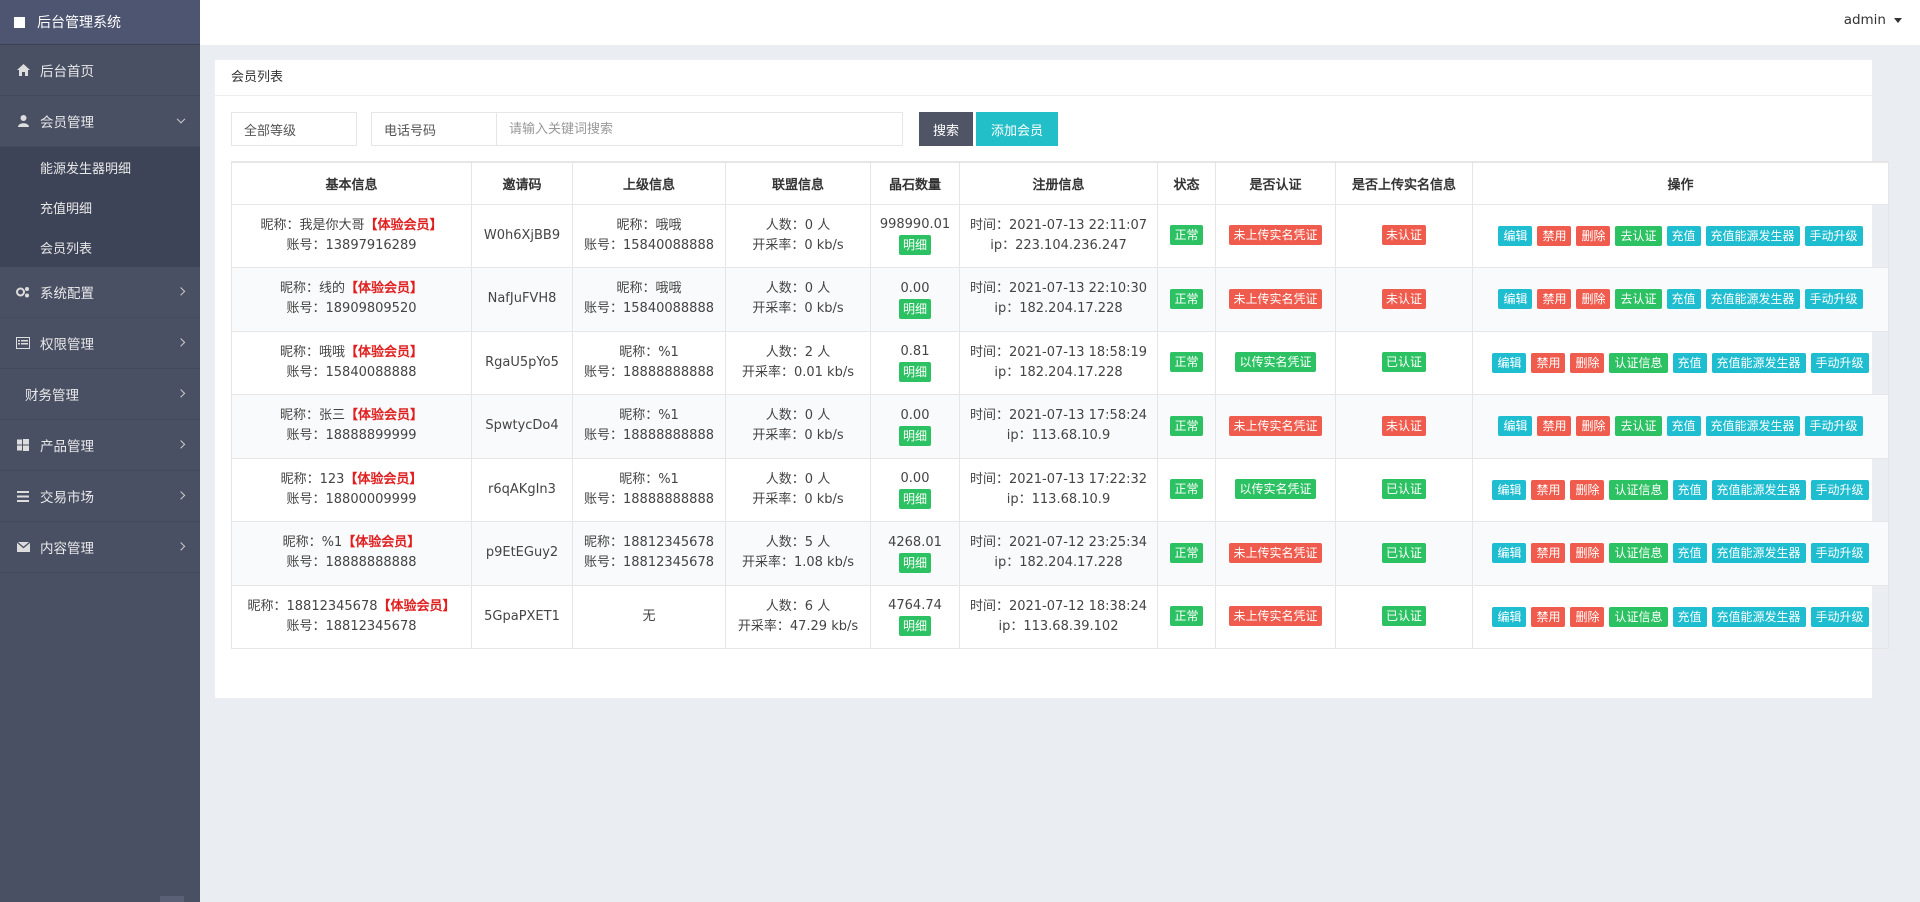 Image resolution: width=1920 pixels, height=902 pixels. I want to click on stone-cell: 0.00 明细, so click(915, 299).